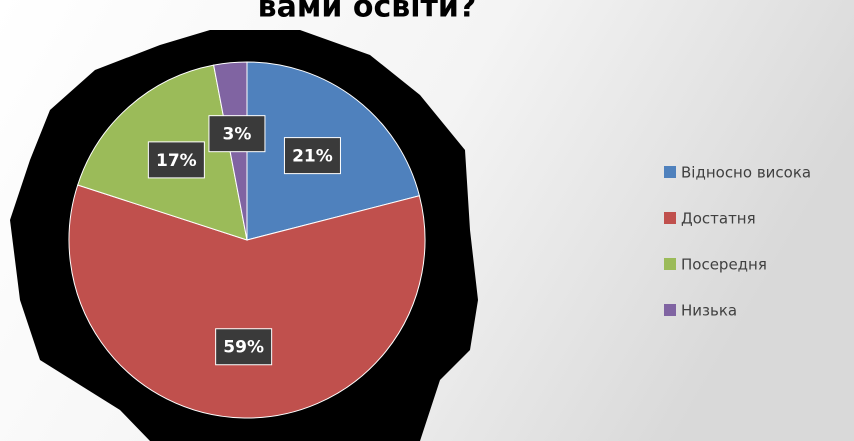  I want to click on legend-label: Низька, so click(709, 311).